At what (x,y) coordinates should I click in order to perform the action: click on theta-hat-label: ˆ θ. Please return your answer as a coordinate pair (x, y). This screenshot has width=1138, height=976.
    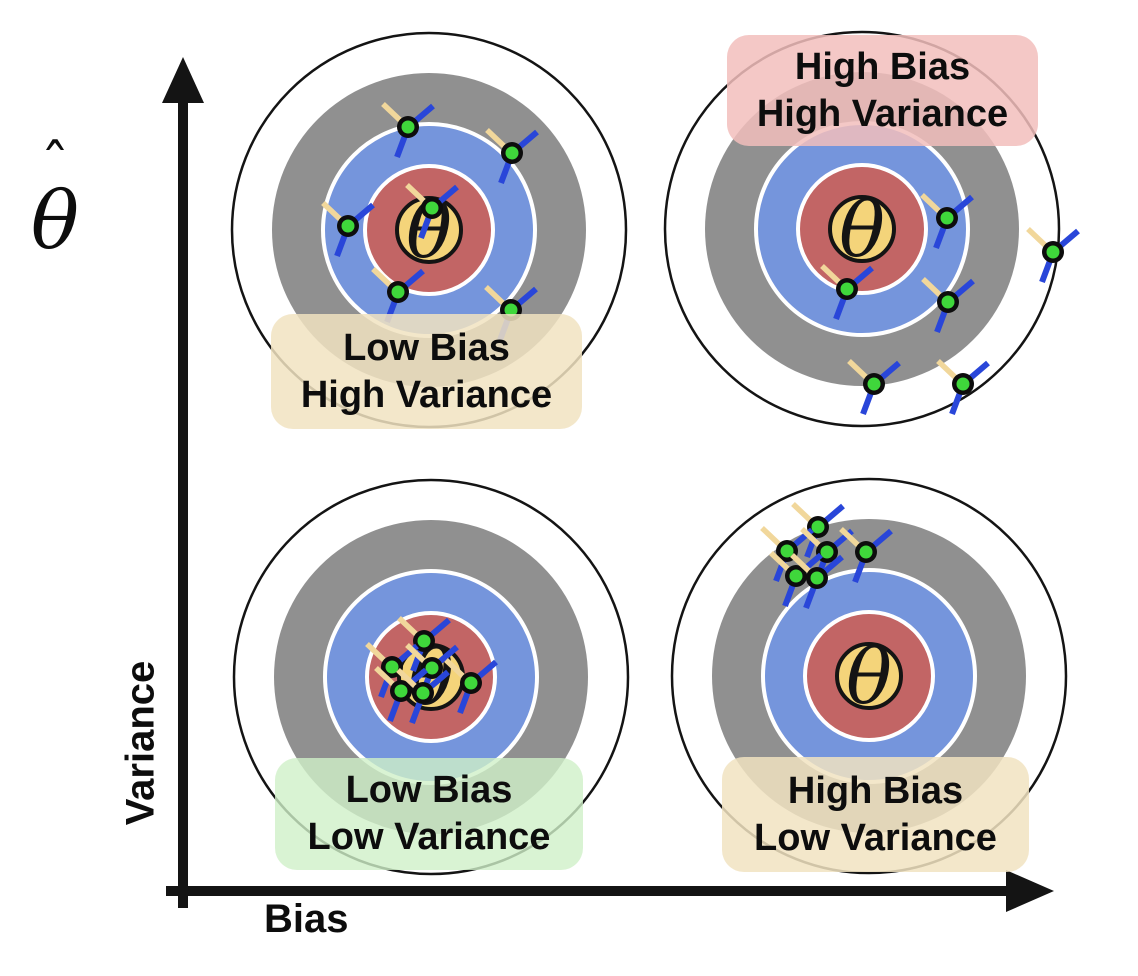
    Looking at the image, I should click on (55, 202).